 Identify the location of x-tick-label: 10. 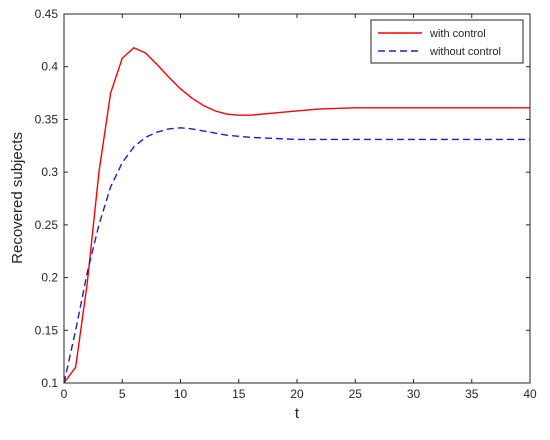
(181, 394).